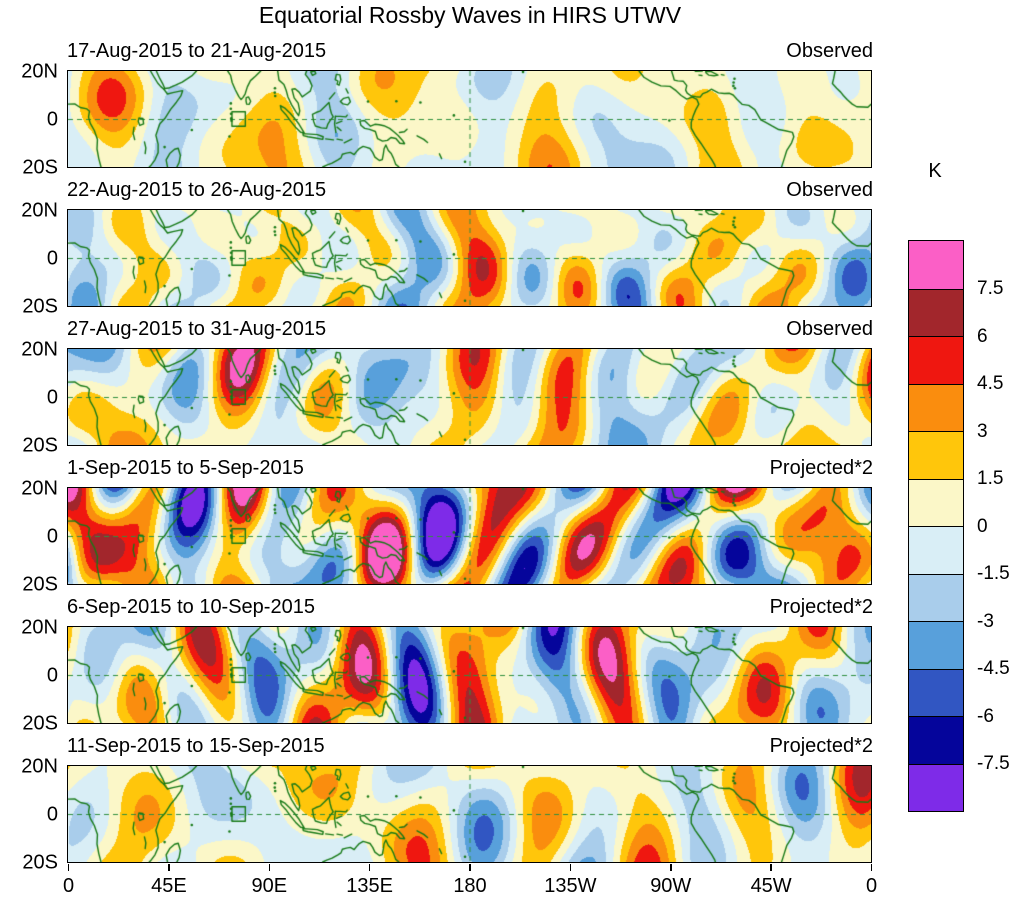  What do you see at coordinates (990, 383) in the screenshot?
I see `colorbar-value-4.5: 4.5` at bounding box center [990, 383].